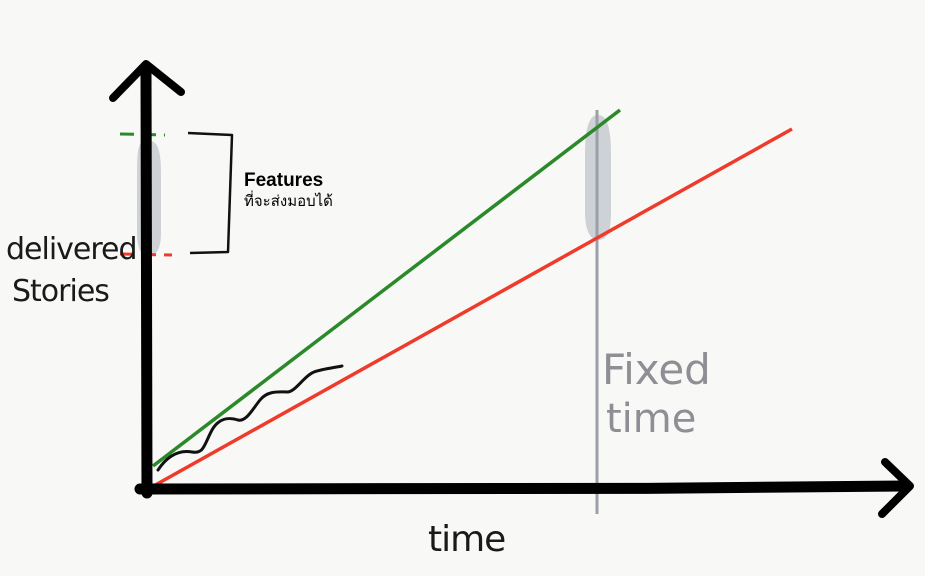 The image size is (925, 576). I want to click on features-title: Features, so click(284, 180).